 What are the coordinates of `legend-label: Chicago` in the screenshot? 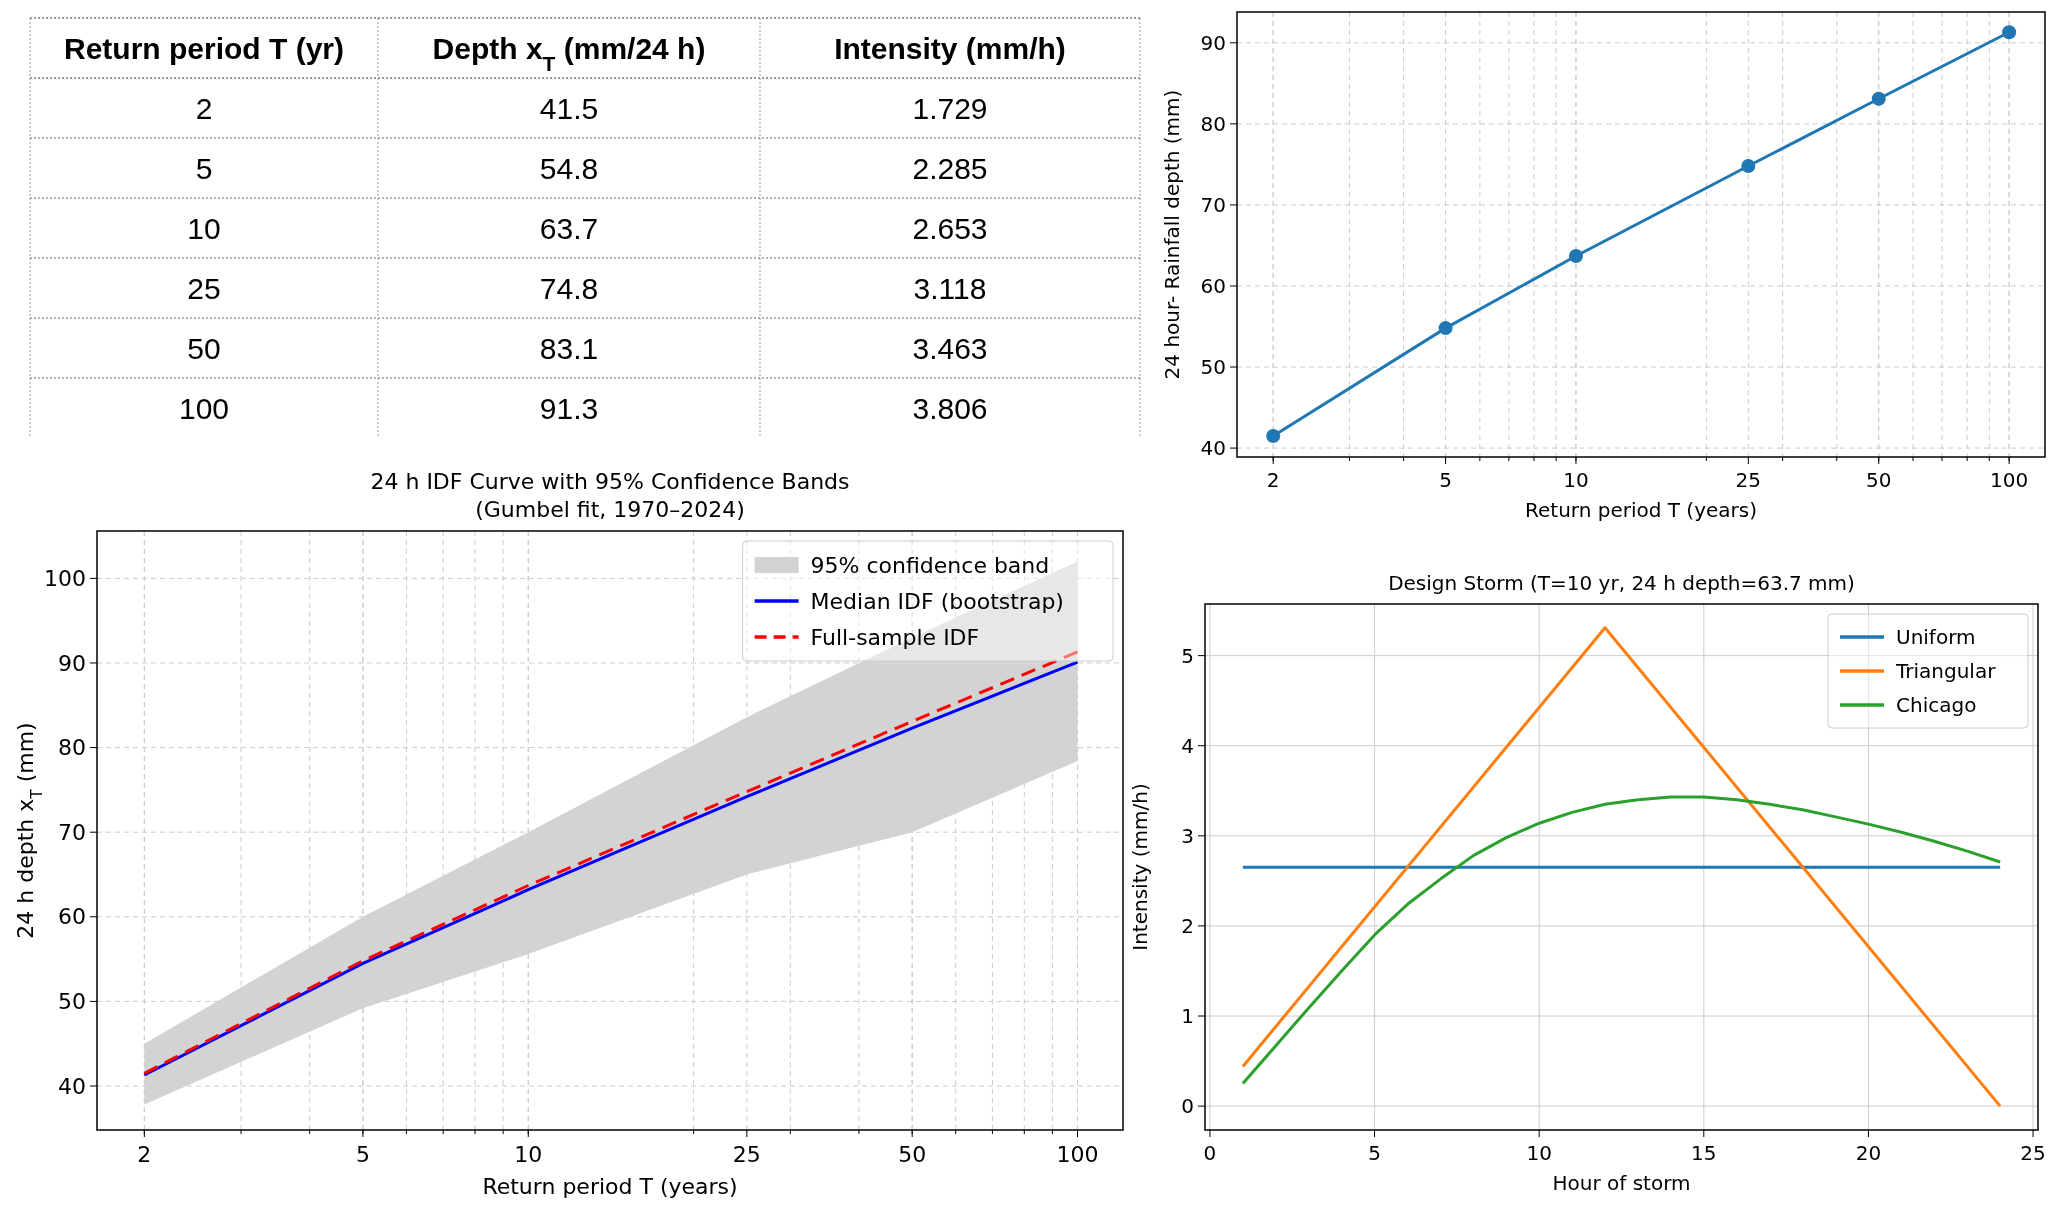 It's located at (1936, 705).